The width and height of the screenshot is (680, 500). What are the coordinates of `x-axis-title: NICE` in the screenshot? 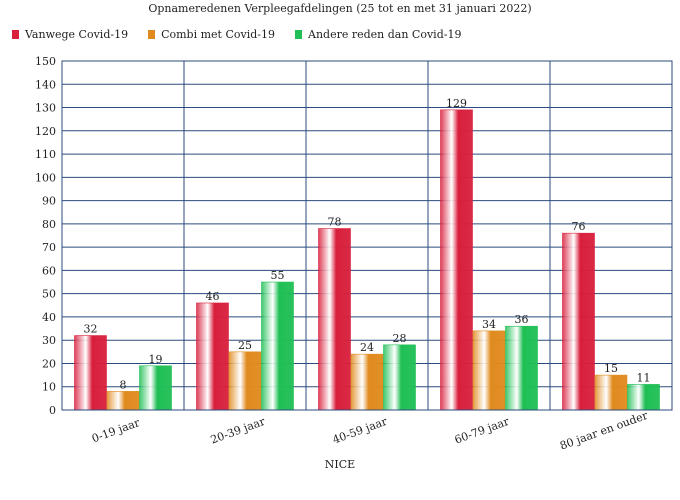 It's located at (340, 464).